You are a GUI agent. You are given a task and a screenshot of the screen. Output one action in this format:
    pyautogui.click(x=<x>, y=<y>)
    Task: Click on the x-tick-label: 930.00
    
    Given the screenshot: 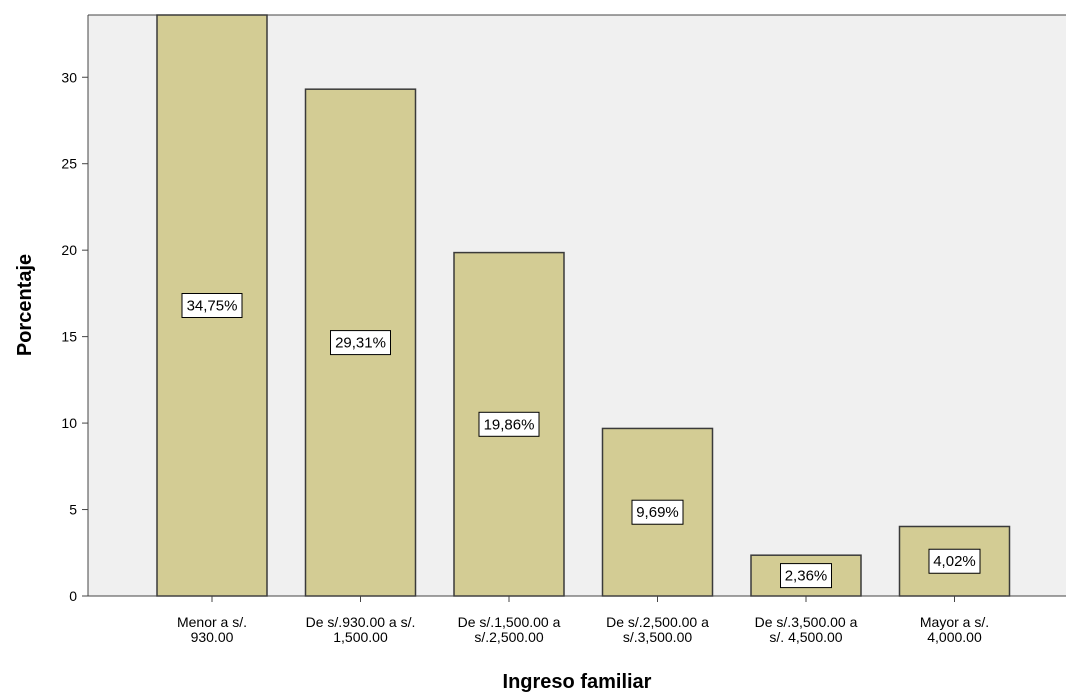 What is the action you would take?
    pyautogui.click(x=212, y=637)
    